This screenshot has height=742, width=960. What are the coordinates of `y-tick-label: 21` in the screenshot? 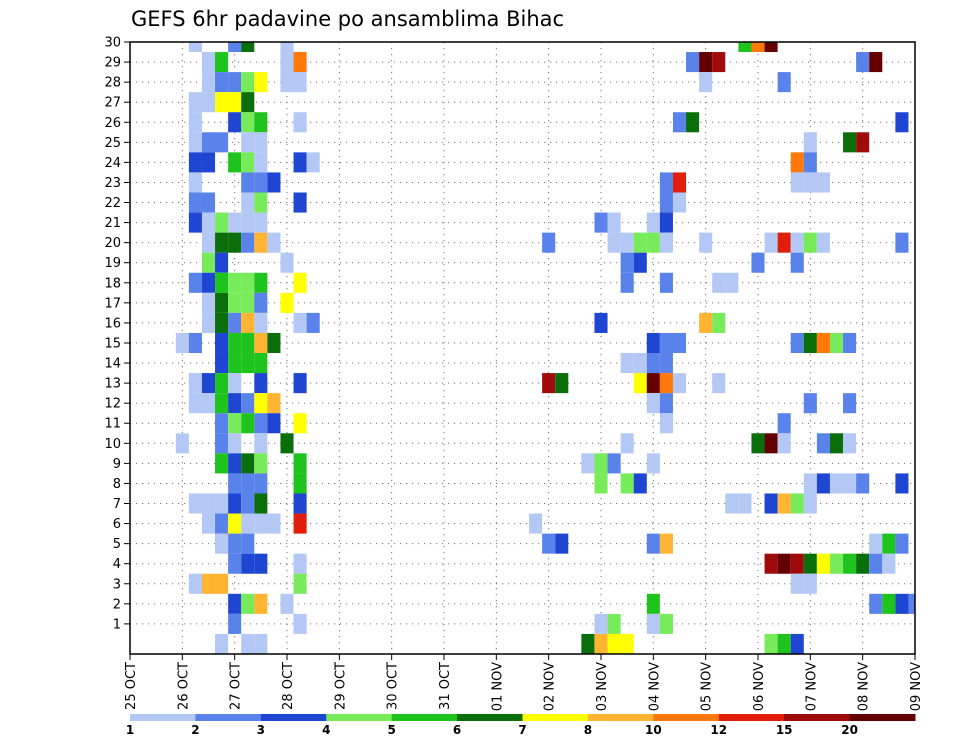 It's located at (112, 223).